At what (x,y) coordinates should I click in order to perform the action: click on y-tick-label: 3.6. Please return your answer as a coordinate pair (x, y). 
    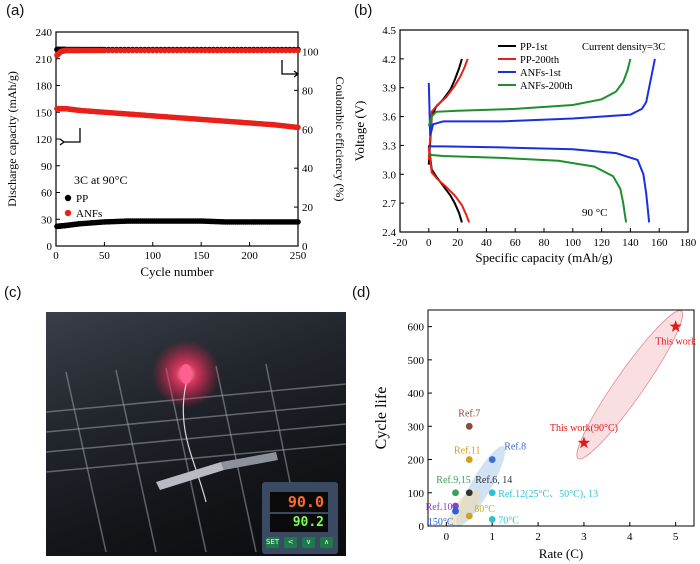
    Looking at the image, I should click on (389, 118).